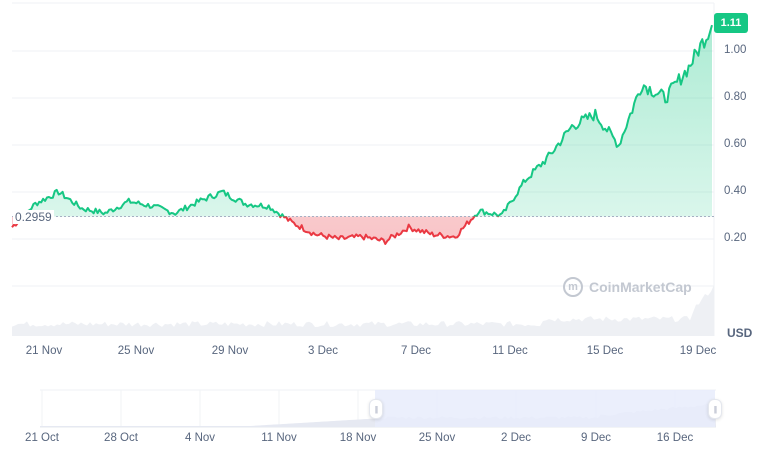  What do you see at coordinates (136, 351) in the screenshot?
I see `x-tick: 25 Nov` at bounding box center [136, 351].